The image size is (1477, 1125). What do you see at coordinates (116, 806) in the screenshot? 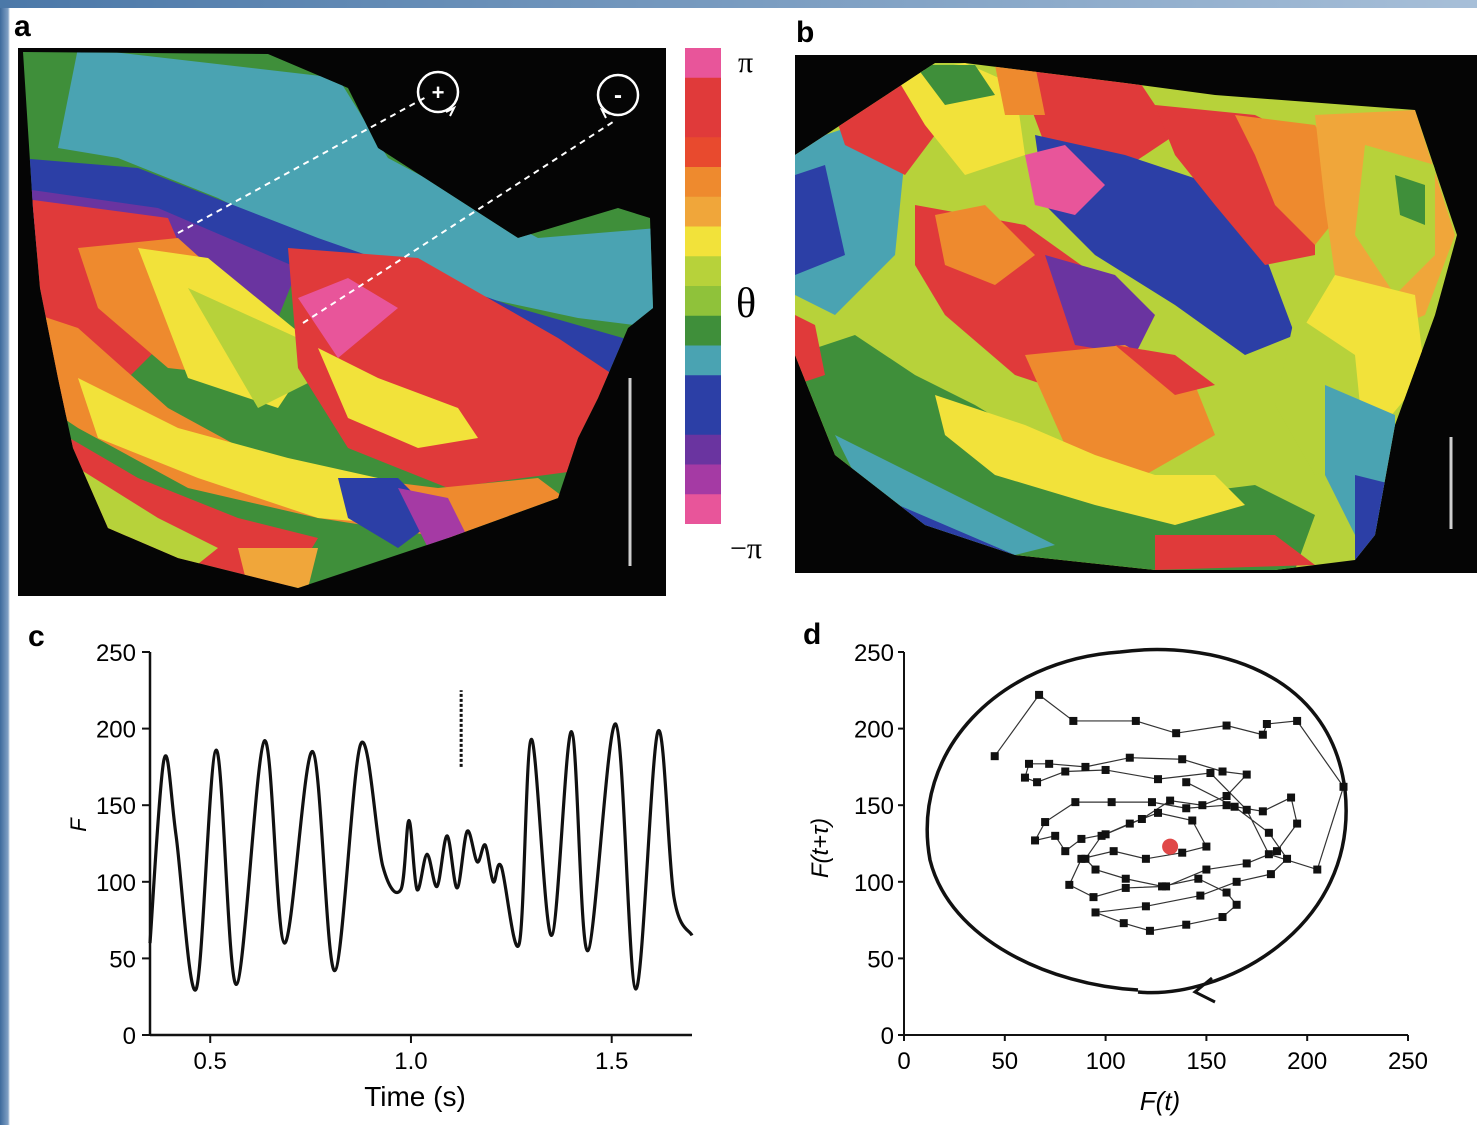
I see `chart-c-ytick-label: 150` at bounding box center [116, 806].